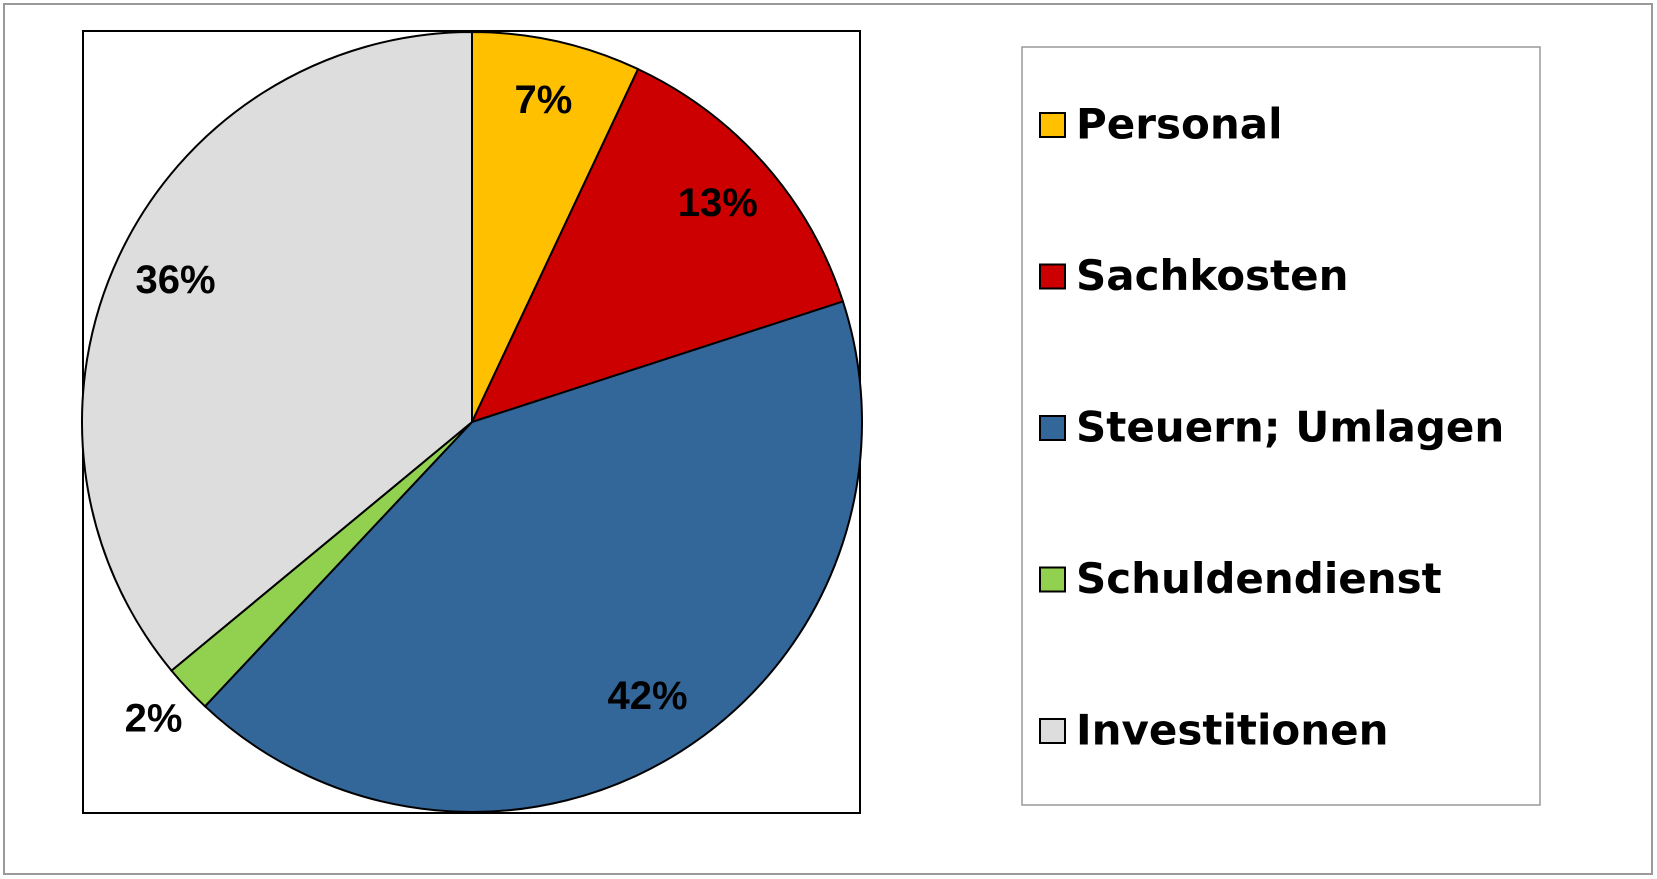  What do you see at coordinates (176, 280) in the screenshot?
I see `data-label: 36%` at bounding box center [176, 280].